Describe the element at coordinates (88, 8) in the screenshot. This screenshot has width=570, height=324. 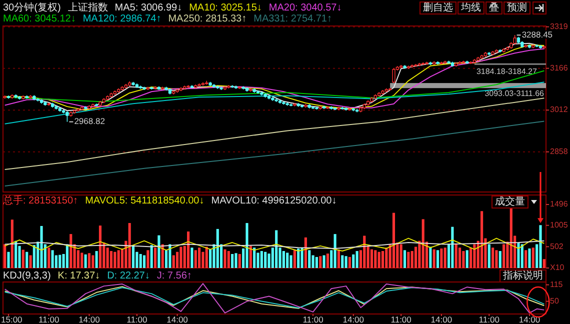
I see `chart-title: 上证指数` at that location.